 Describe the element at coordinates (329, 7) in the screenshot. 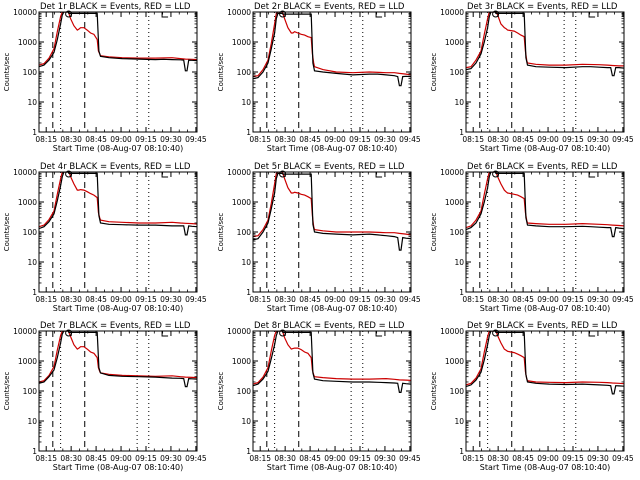

I see `panel-title: Det 2r BLACK = Events, RED = LLD` at that location.